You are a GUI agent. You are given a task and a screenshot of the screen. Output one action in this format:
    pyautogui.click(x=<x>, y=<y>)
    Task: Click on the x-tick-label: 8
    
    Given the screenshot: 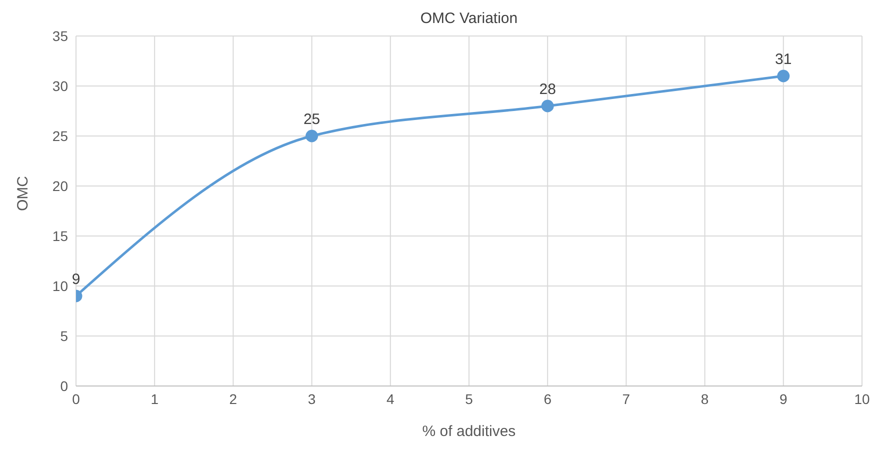 What is the action you would take?
    pyautogui.click(x=704, y=398)
    